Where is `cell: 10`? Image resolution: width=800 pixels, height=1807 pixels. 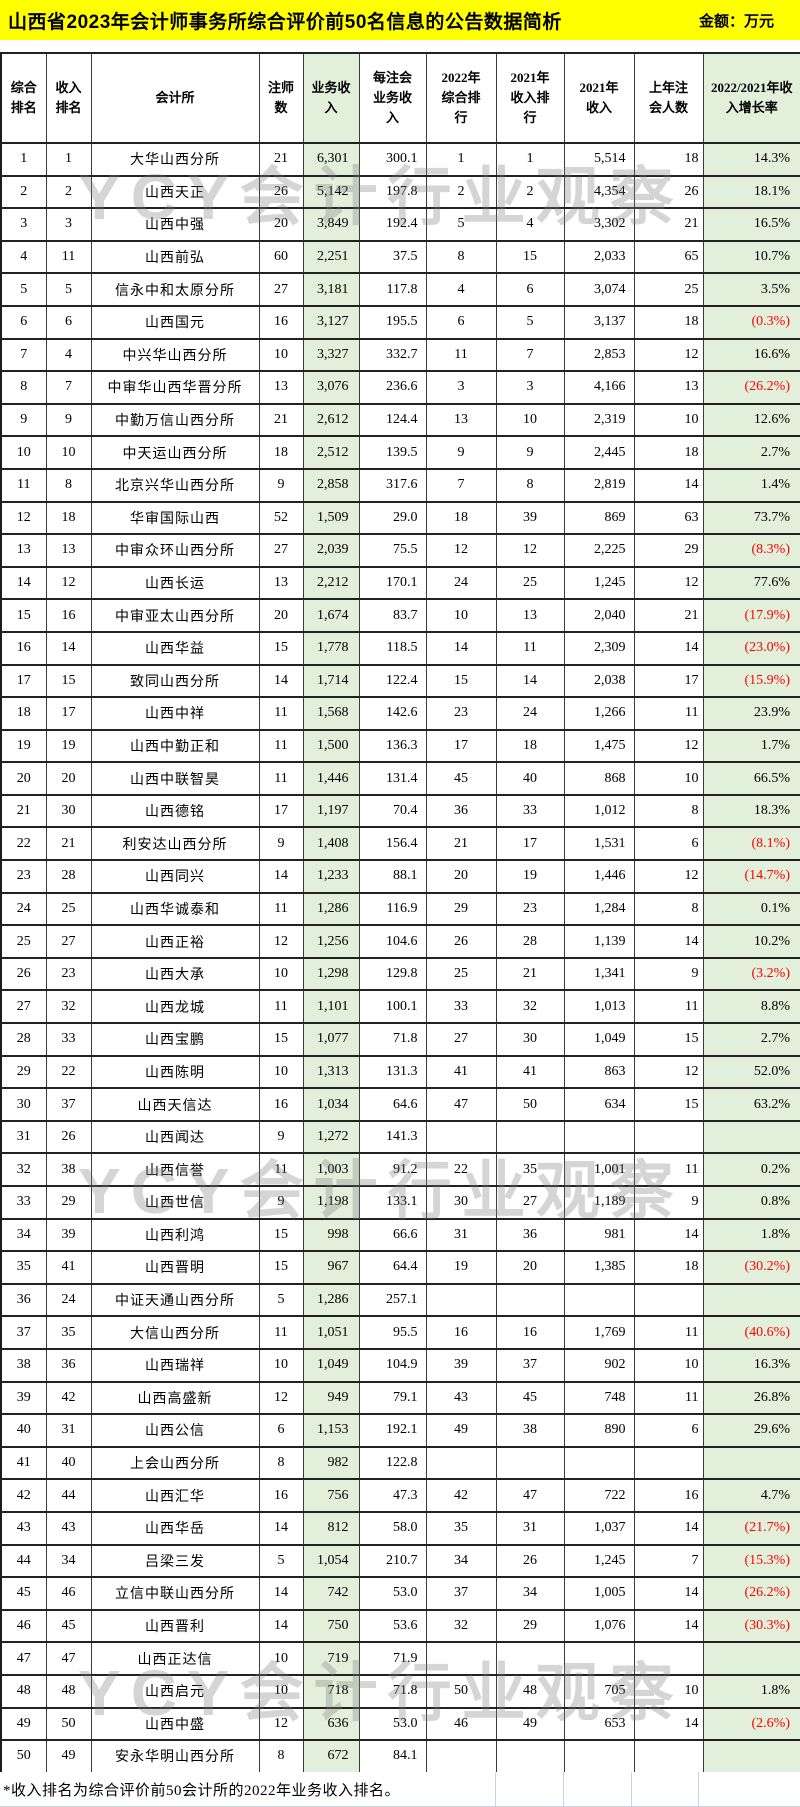
cell: 10 is located at coordinates (281, 355).